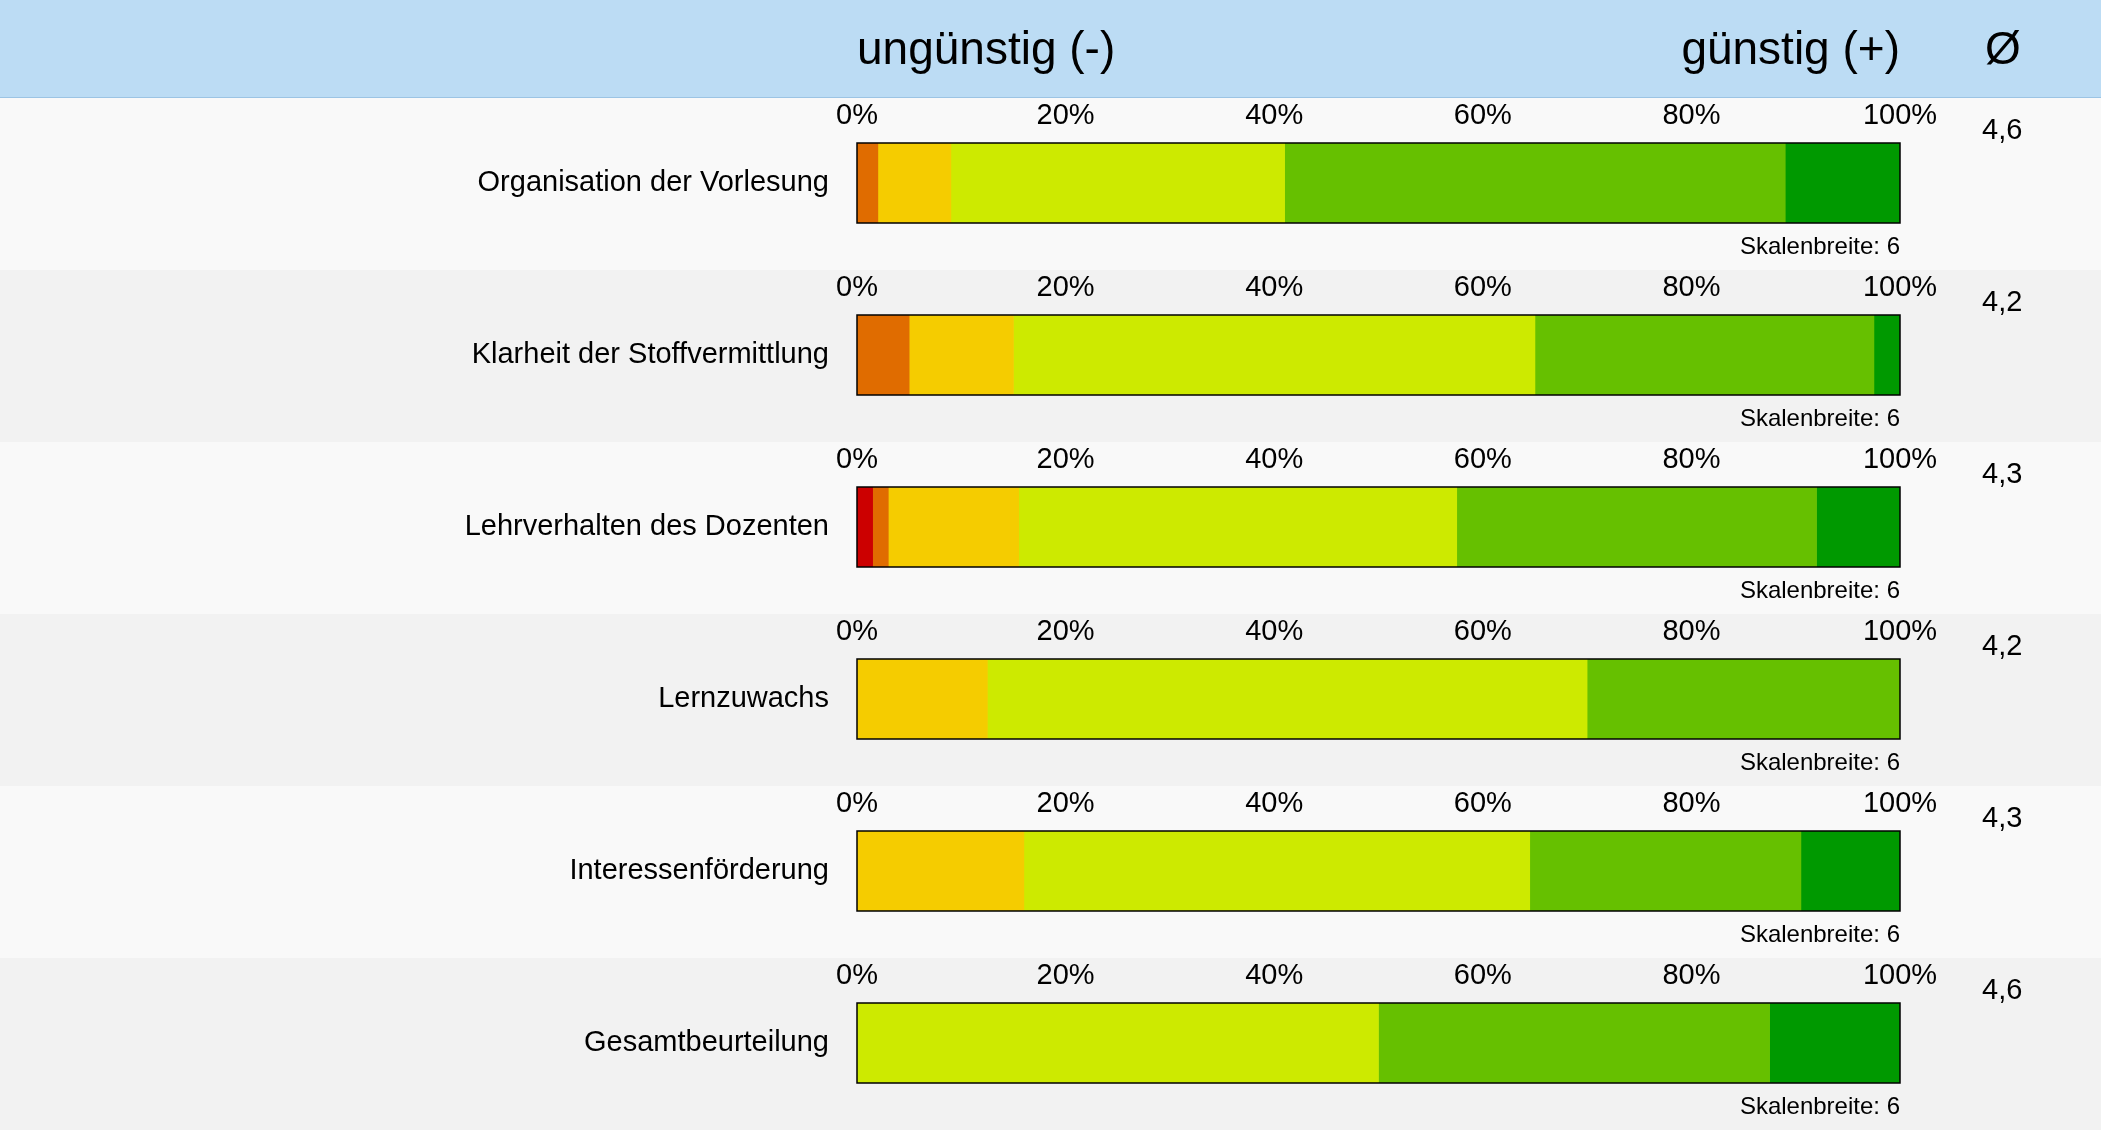  I want to click on y-tick-label: Organisation der Vorlesung, so click(653, 181).